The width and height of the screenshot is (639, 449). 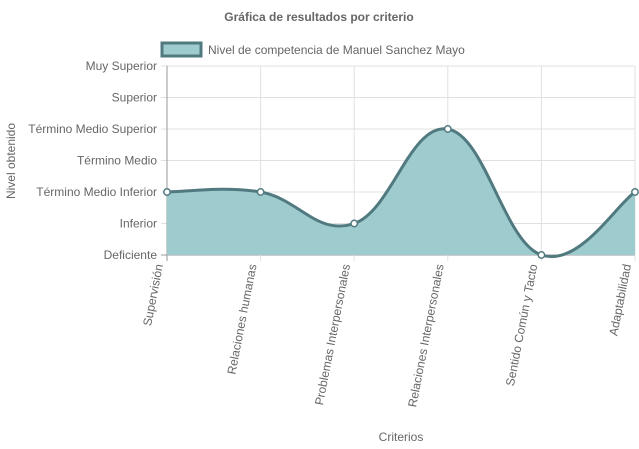 What do you see at coordinates (521, 325) in the screenshot?
I see `x-tick-label: Sentido Común y Tacto` at bounding box center [521, 325].